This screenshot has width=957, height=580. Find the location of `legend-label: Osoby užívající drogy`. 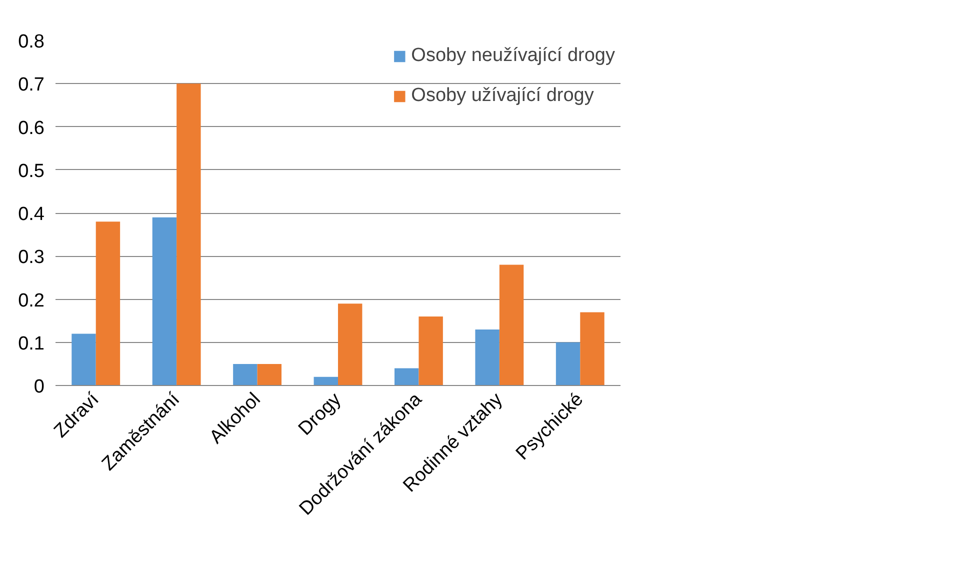

legend-label: Osoby užívající drogy is located at coordinates (502, 96).